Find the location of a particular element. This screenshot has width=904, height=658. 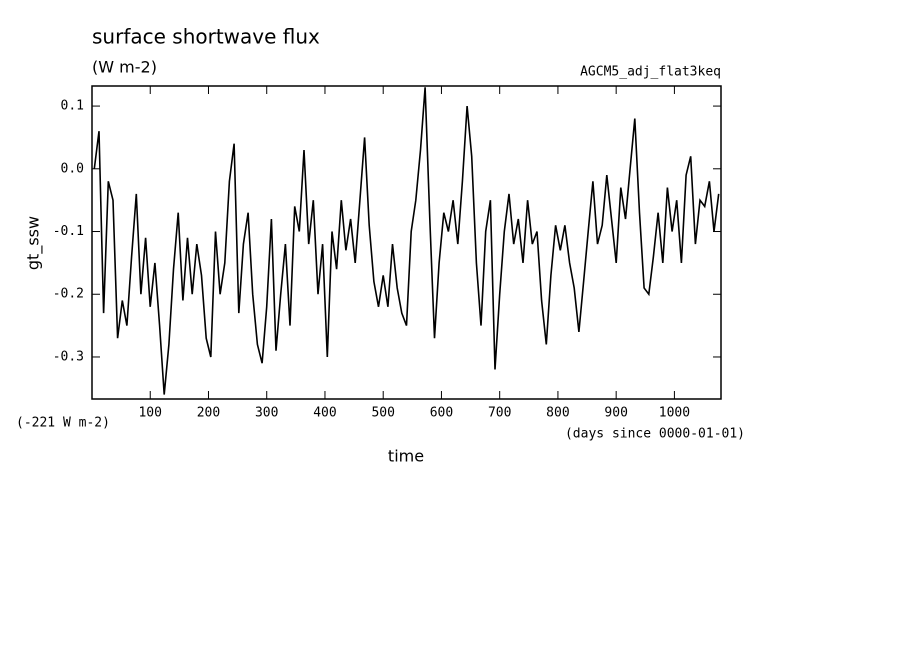

x-tick-label: 1000 is located at coordinates (674, 413).